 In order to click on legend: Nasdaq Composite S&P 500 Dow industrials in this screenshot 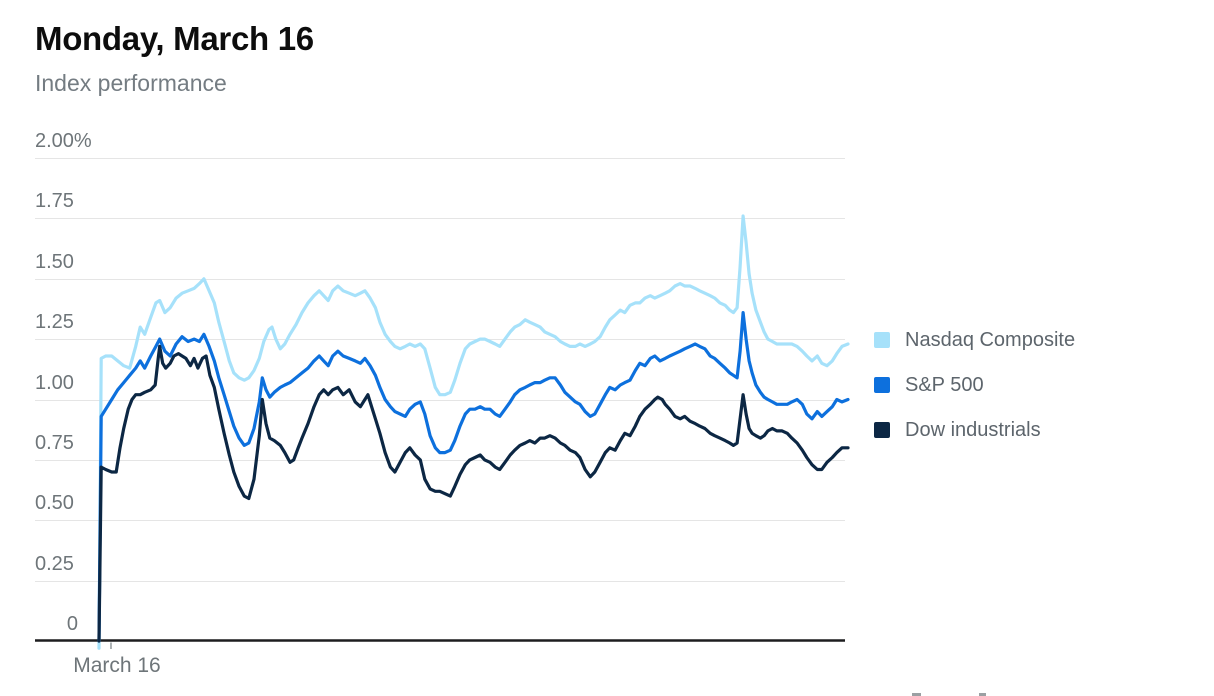, I will do `click(975, 398)`.